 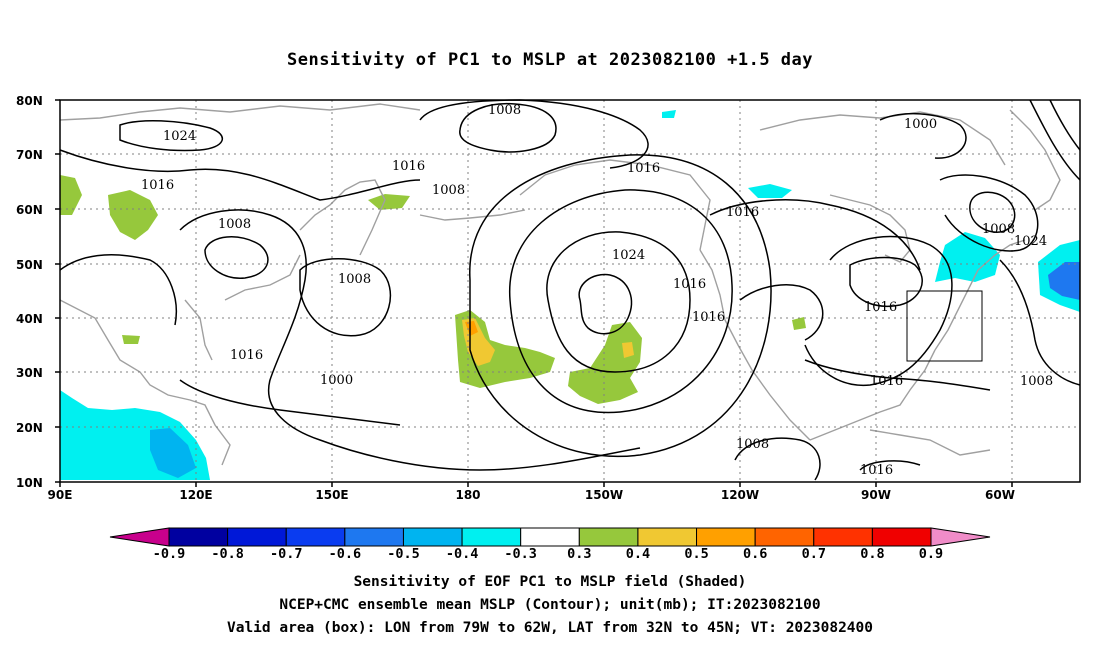 What do you see at coordinates (605, 363) in the screenshot?
I see `positive-region-mid-pacific` at bounding box center [605, 363].